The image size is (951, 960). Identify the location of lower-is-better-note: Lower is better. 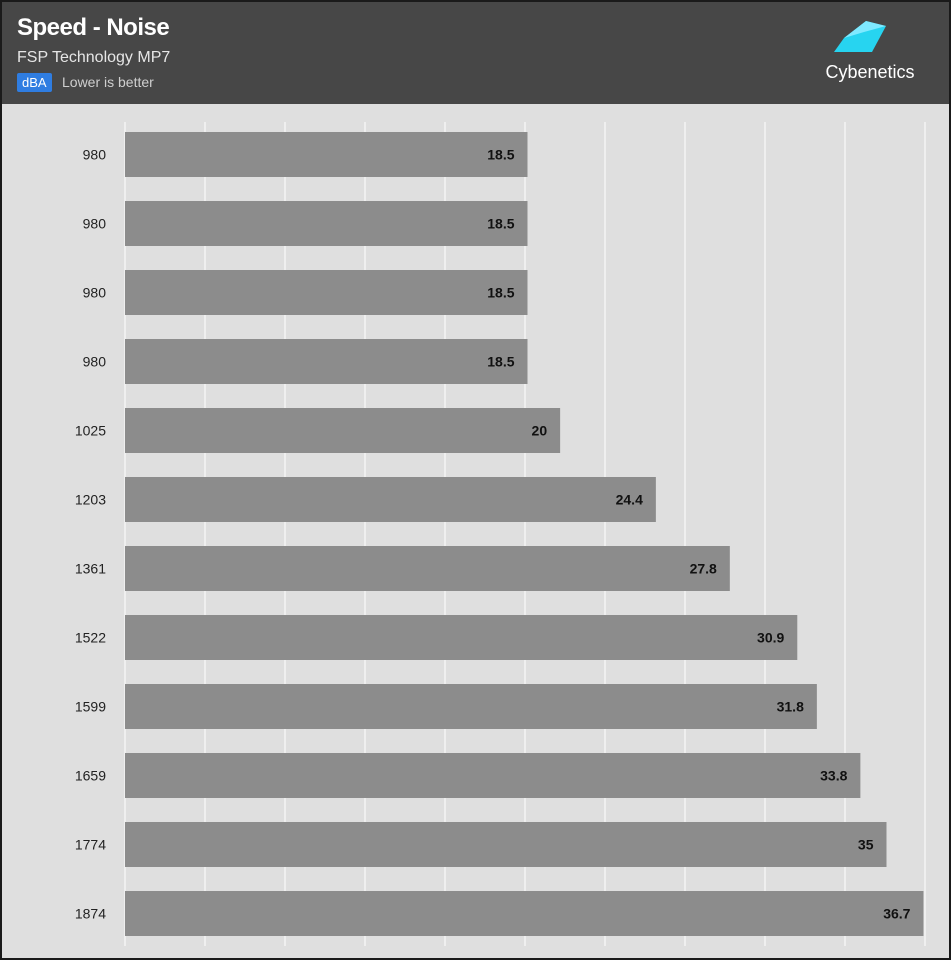
(108, 82).